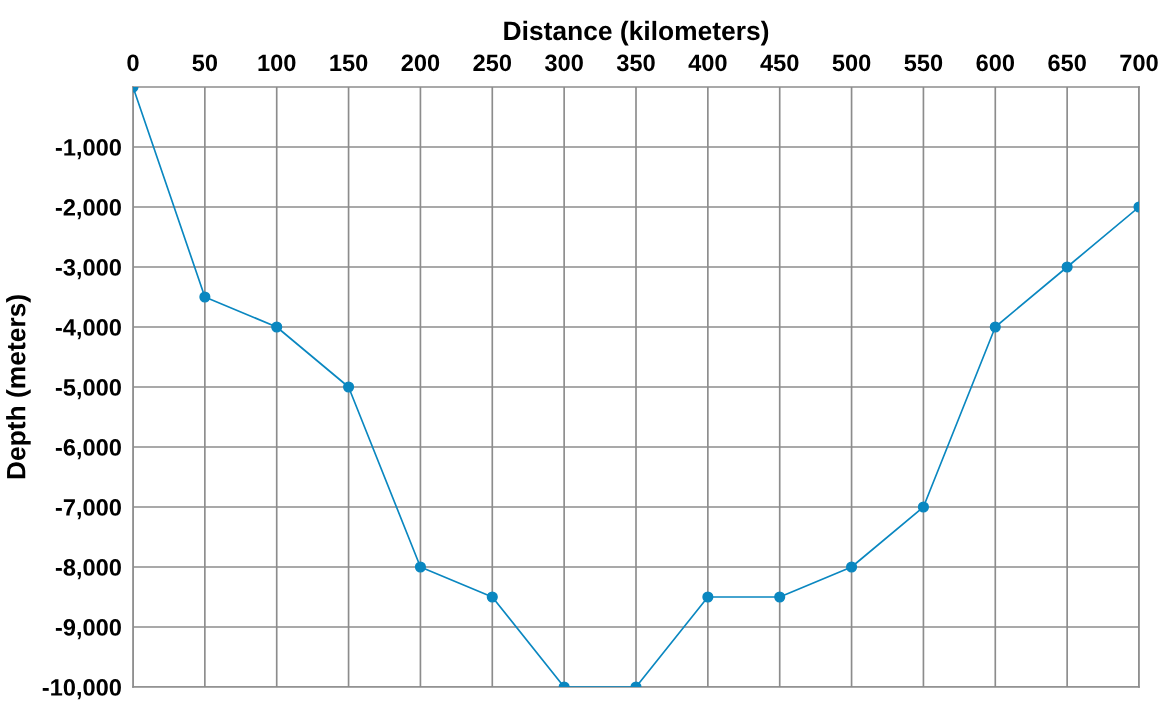  What do you see at coordinates (205, 63) in the screenshot?
I see `x-tick-label: 50` at bounding box center [205, 63].